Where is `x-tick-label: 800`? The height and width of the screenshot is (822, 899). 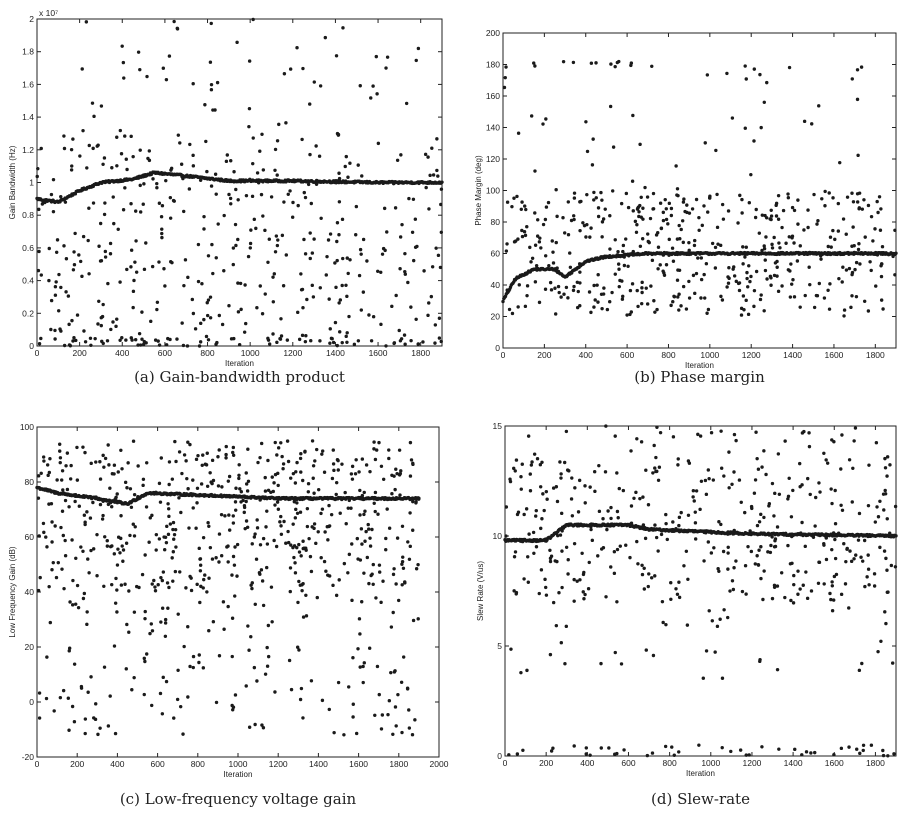
x-tick-label: 800 is located at coordinates (670, 763).